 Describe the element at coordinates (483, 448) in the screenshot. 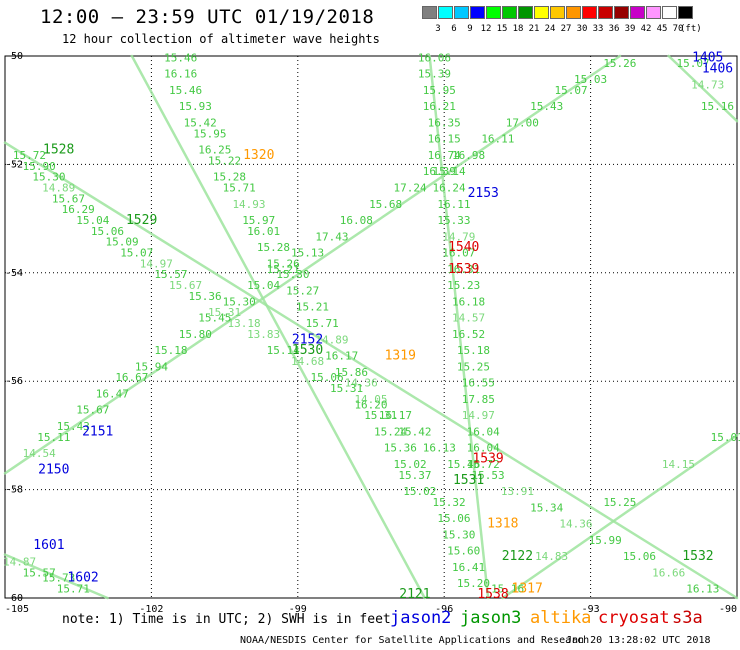

I see `wave-height-value: 16.04` at that location.